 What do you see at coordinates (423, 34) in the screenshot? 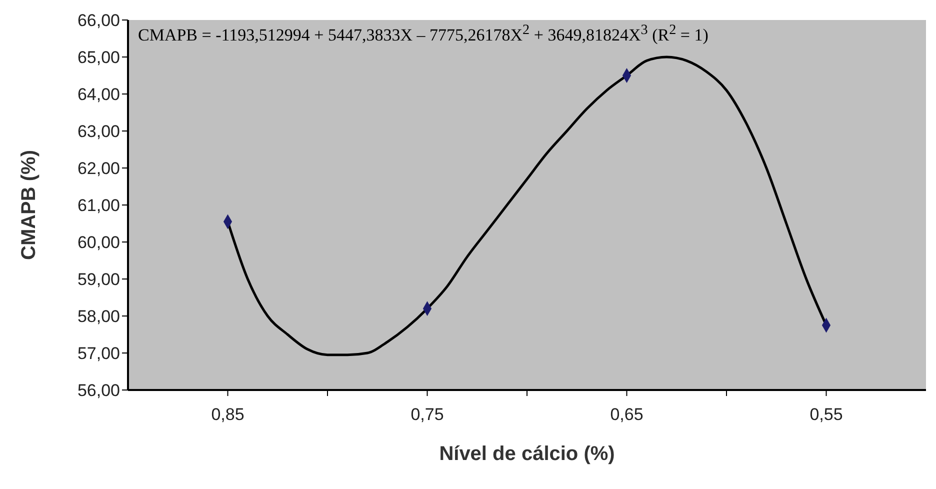
I see `annotation: CMAPB = -1193,512994 + 5447,3833X – 7775,26178X$^{2}$ + 3649,81824X$^{3}$ (R$^{2}$ = 1)` at bounding box center [423, 34].